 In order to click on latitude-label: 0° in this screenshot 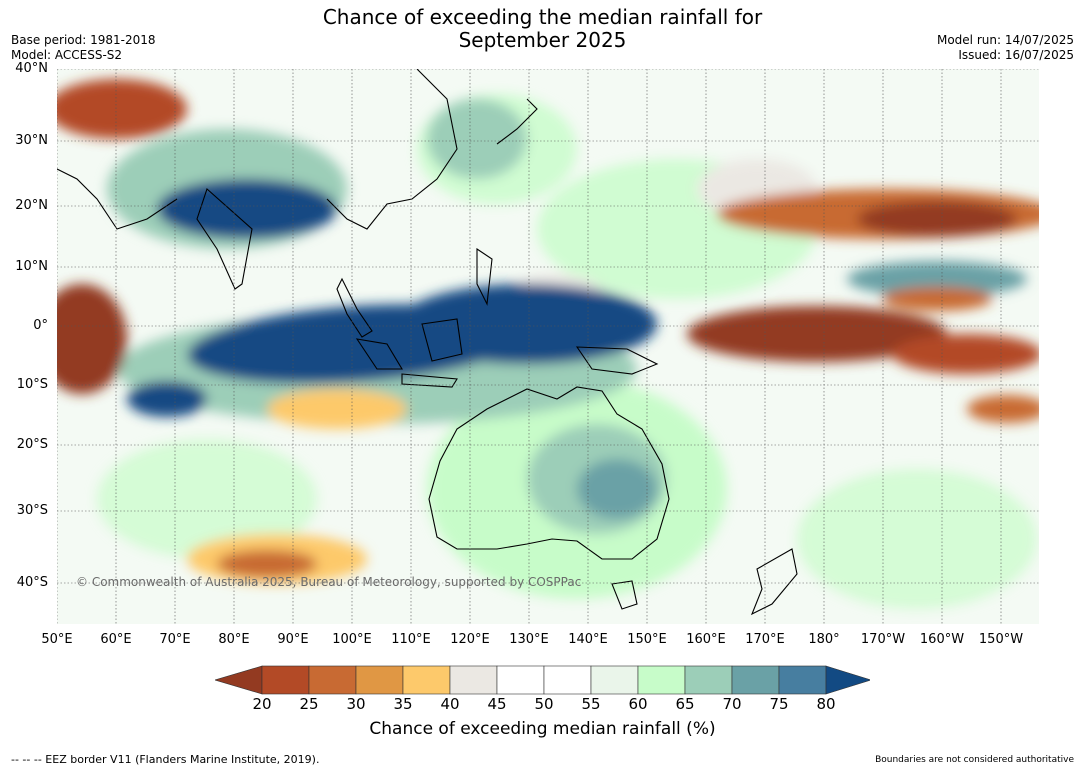, I will do `click(40, 325)`.